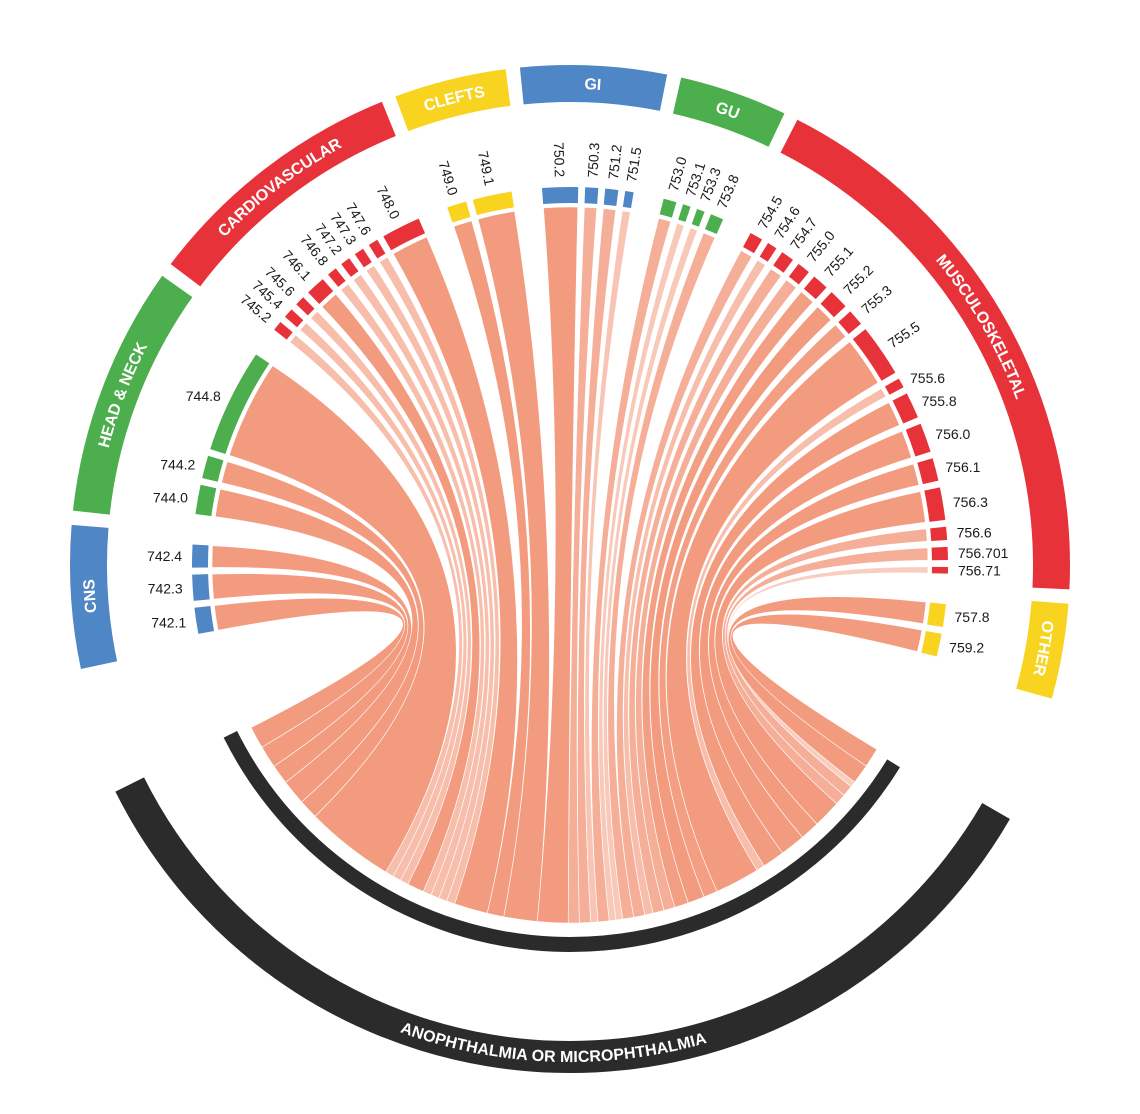 This screenshot has width=1140, height=1114. What do you see at coordinates (939, 553) in the screenshot?
I see `segment-756.701` at bounding box center [939, 553].